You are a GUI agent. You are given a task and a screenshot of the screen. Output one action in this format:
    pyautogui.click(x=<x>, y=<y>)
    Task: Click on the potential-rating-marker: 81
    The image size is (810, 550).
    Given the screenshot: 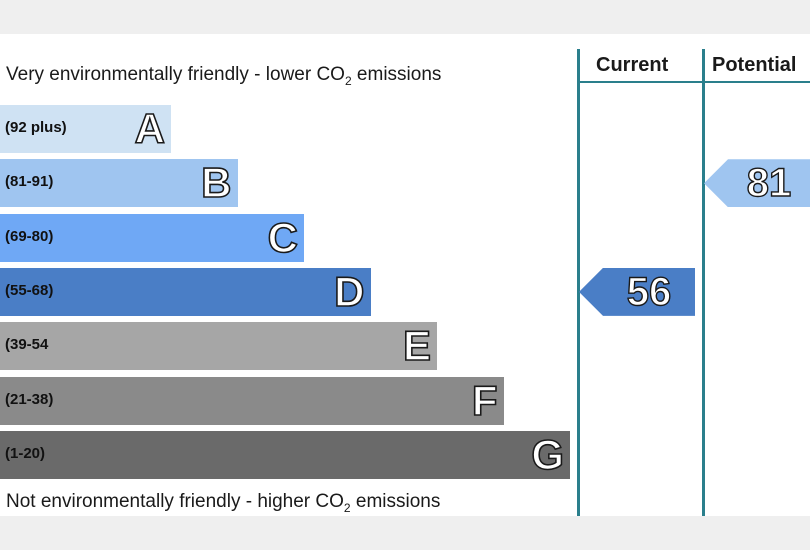 What is the action you would take?
    pyautogui.click(x=757, y=183)
    